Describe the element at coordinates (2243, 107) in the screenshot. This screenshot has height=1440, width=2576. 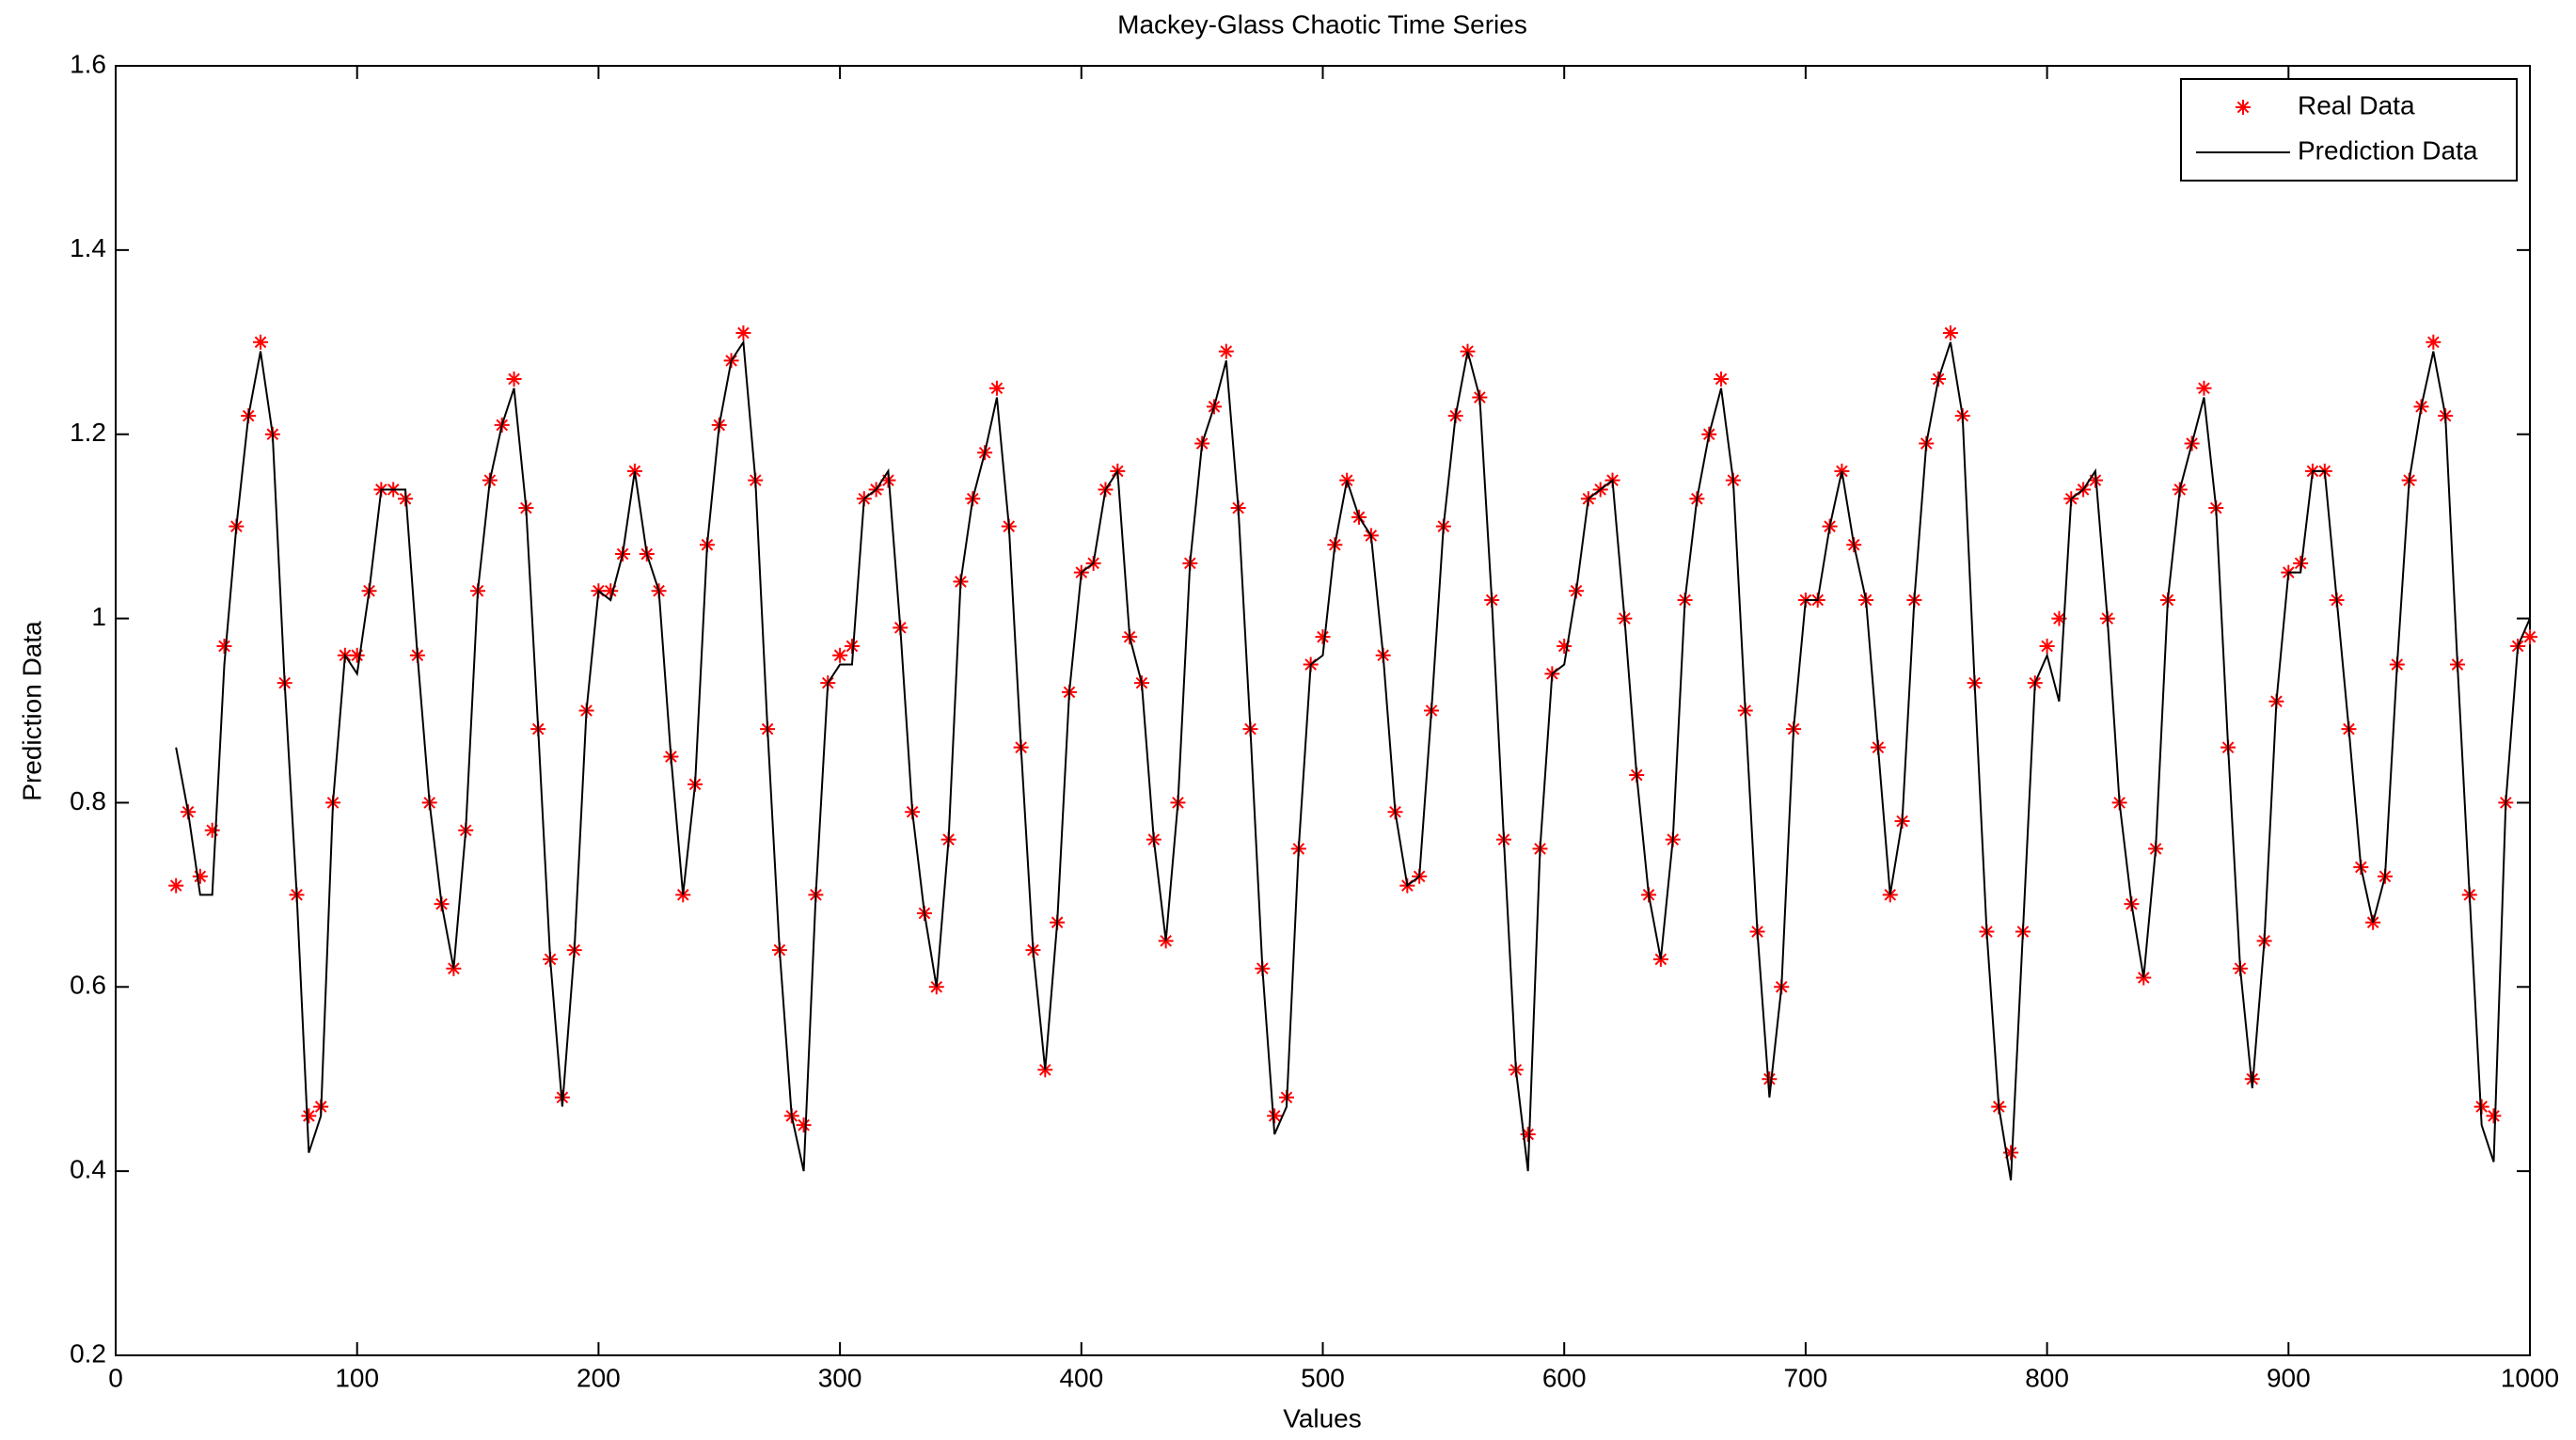
I see `legend-star` at that location.